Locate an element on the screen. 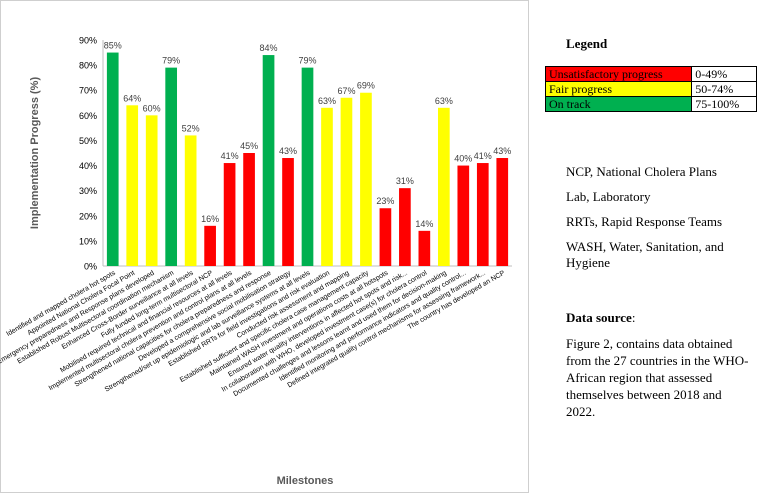  bar-value-label: 69% is located at coordinates (366, 86).